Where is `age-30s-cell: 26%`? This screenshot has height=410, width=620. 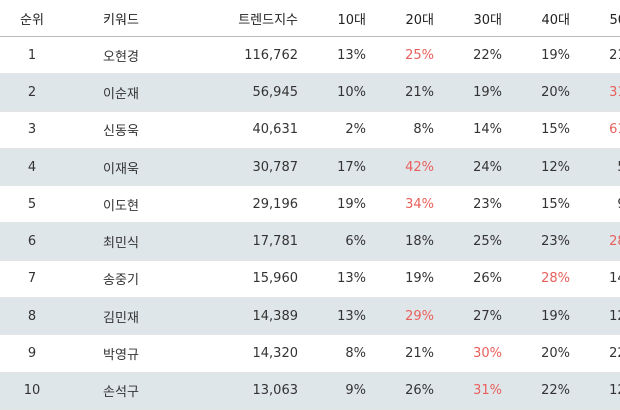
age-30s-cell: 26% is located at coordinates (476, 279).